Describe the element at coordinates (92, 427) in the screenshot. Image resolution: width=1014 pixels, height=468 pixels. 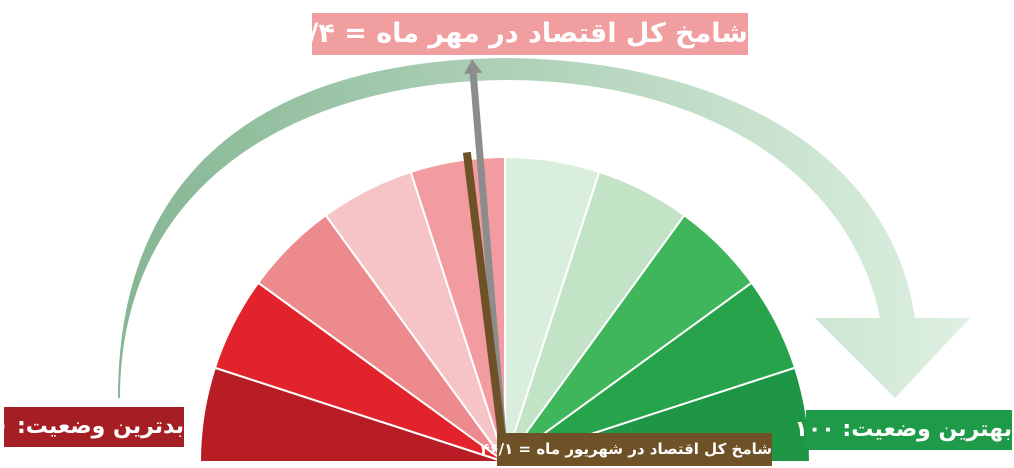
I see `worst-state-label: بدترین وضعیت: ۰` at that location.